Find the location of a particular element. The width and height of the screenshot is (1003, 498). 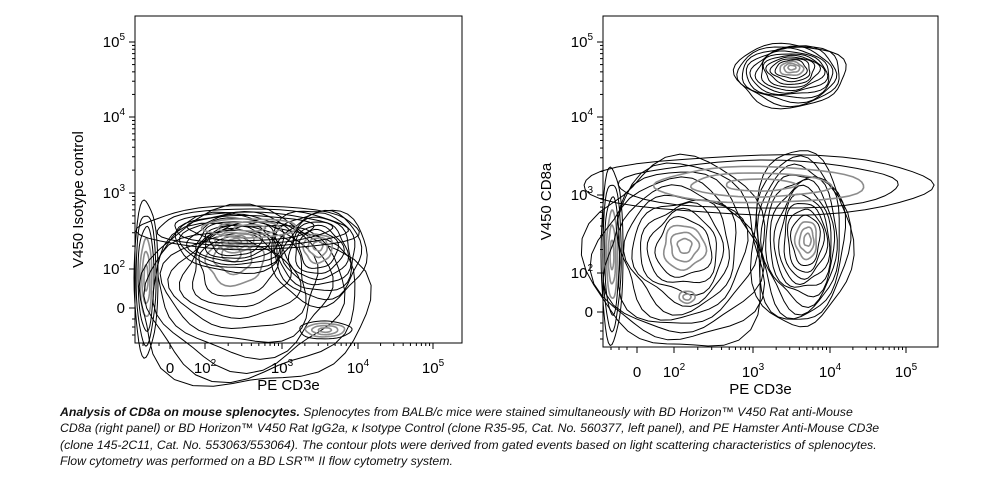

y-axis-label: V450 Isotype control is located at coordinates (78, 199).